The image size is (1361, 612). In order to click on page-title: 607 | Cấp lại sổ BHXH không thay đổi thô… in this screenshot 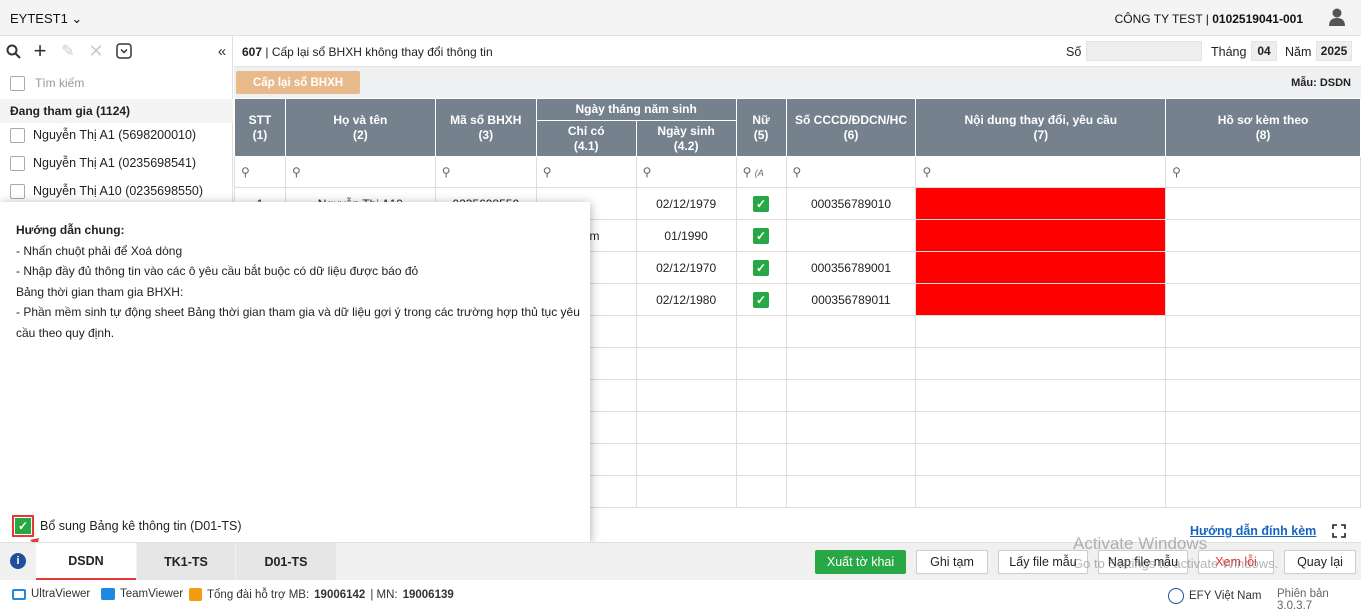, I will do `click(367, 52)`.